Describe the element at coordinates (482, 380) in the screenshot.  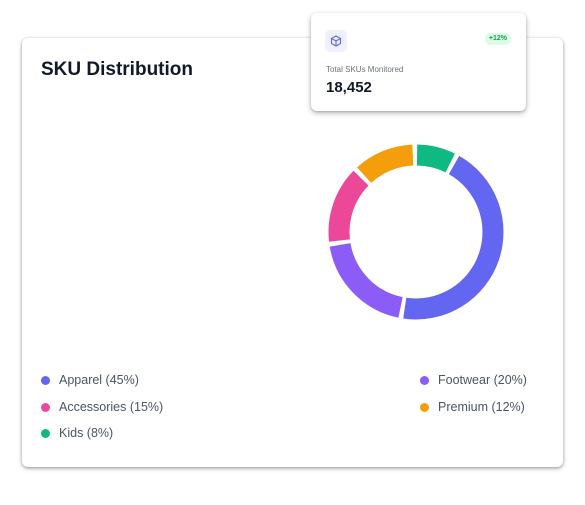
I see `legend-label-footwear: Footwear (20%)` at that location.